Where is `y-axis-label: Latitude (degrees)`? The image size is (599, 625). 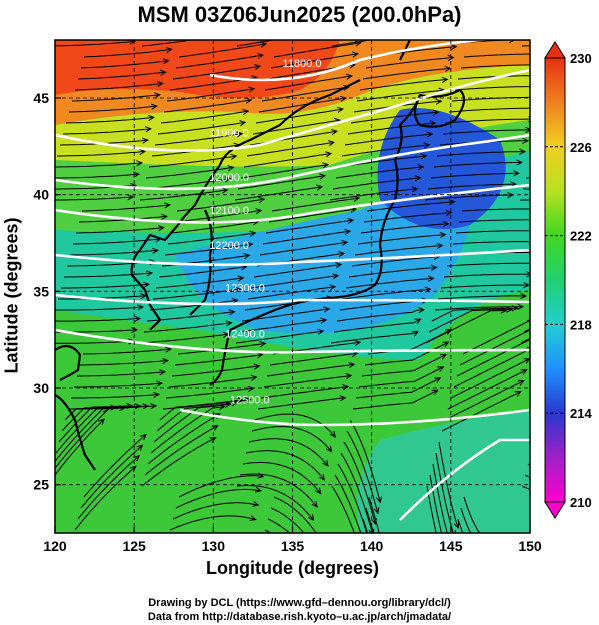 y-axis-label: Latitude (degrees) is located at coordinates (11, 295).